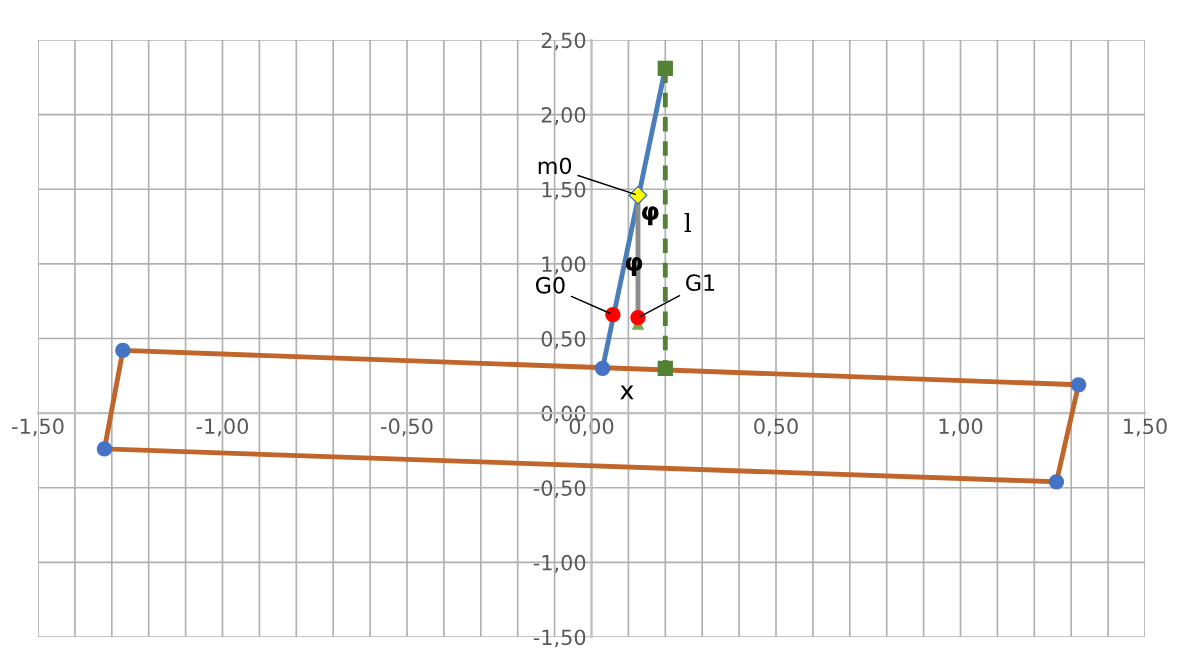  Describe the element at coordinates (555, 166) in the screenshot. I see `annotation: m0` at that location.